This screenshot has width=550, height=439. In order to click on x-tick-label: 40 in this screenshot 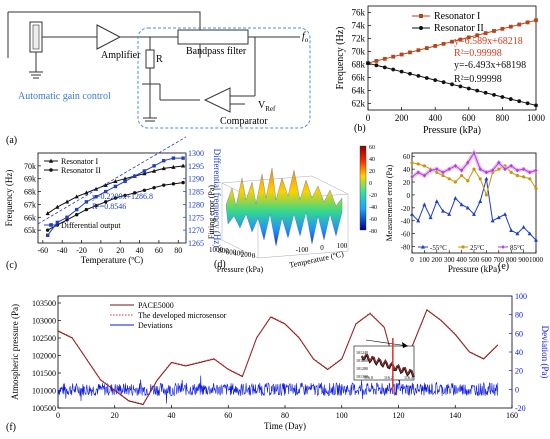, I will do `click(140, 250)`.